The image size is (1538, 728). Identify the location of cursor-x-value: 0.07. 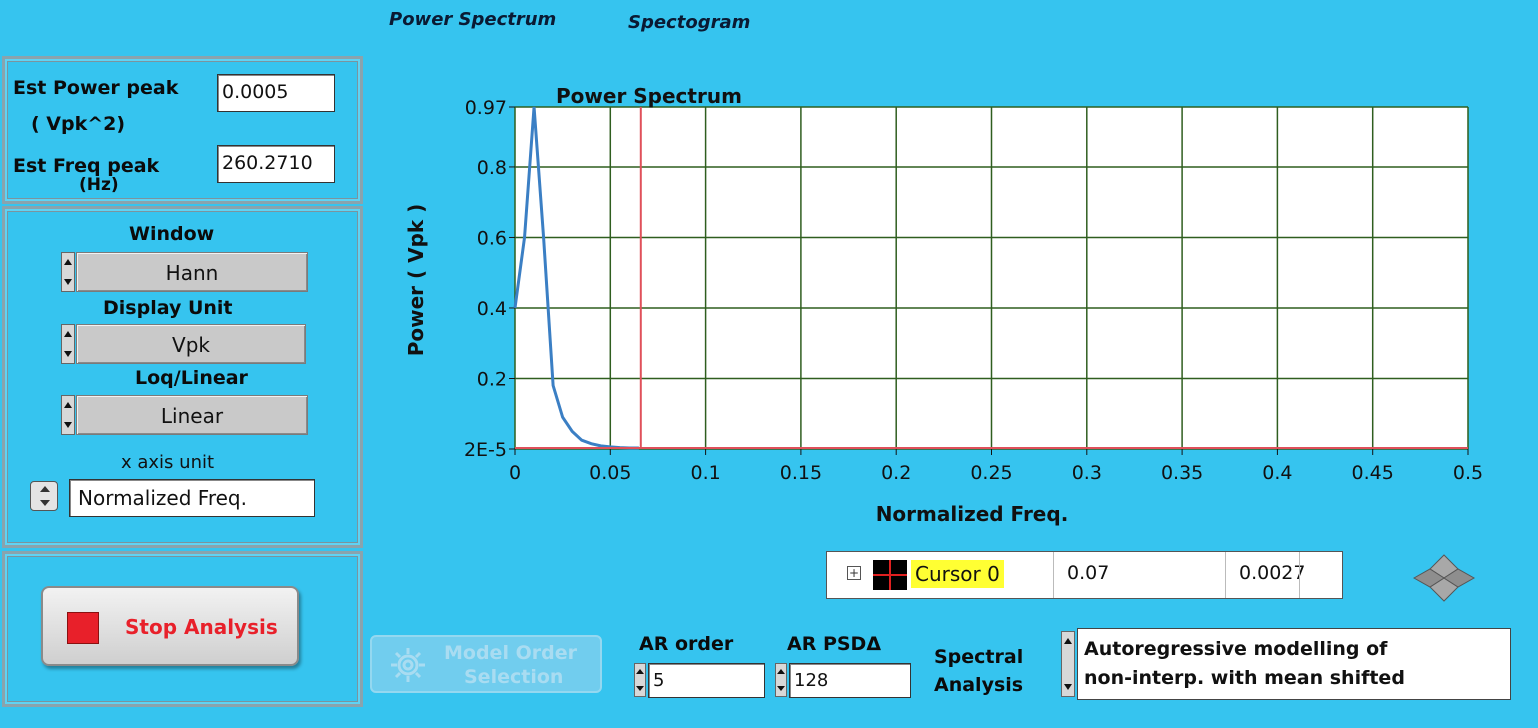
(1088, 573).